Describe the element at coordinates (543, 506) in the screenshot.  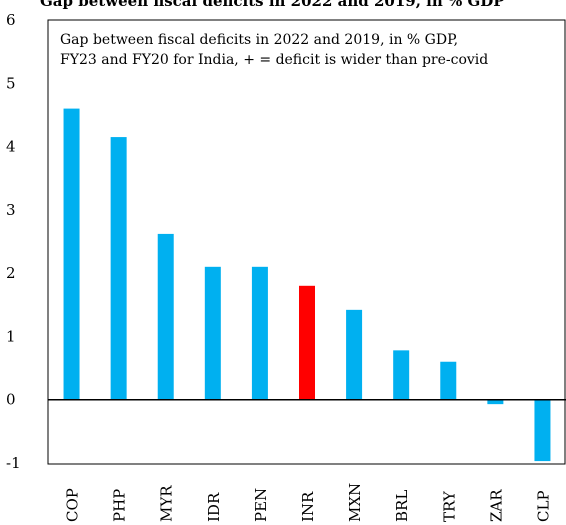
I see `x-tick-label: CLP` at that location.